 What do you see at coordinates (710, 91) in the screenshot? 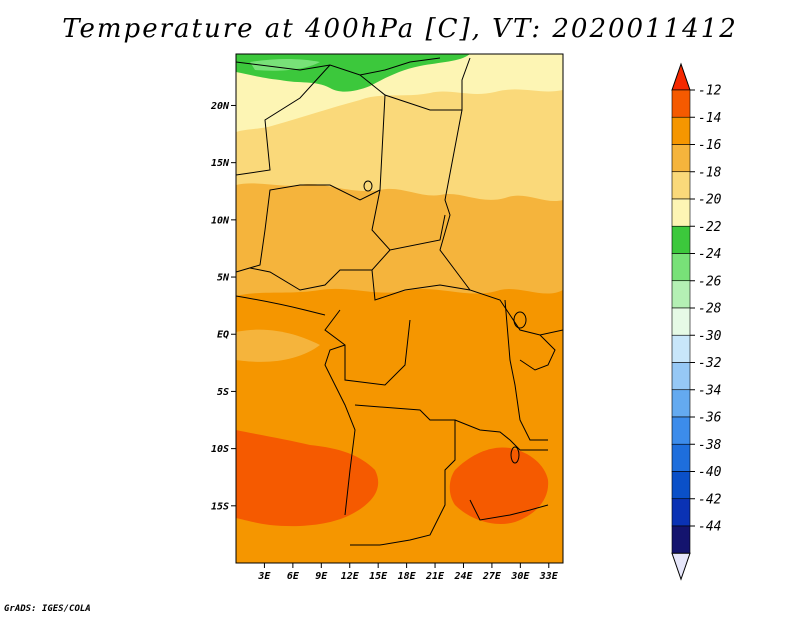
I see `colorbar-label: -12` at bounding box center [710, 91].